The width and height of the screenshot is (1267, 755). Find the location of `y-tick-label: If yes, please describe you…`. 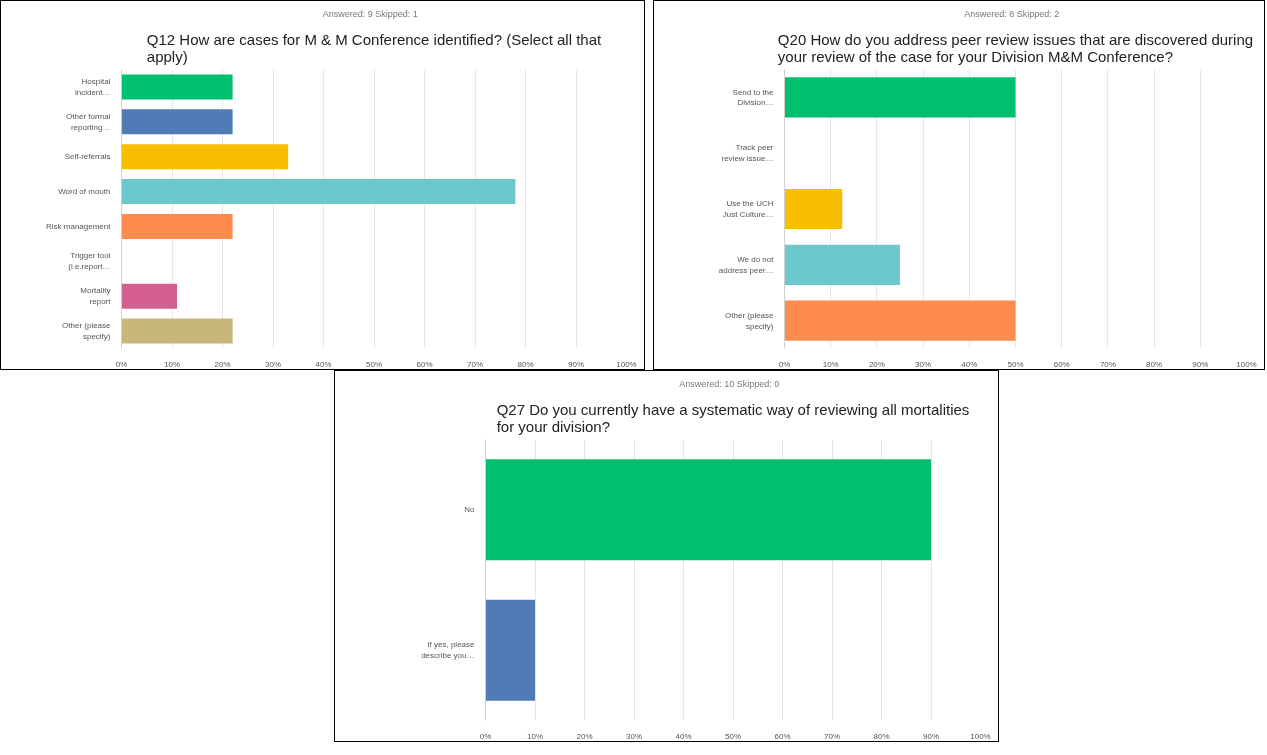

y-tick-label: If yes, please describe you… is located at coordinates (448, 650).